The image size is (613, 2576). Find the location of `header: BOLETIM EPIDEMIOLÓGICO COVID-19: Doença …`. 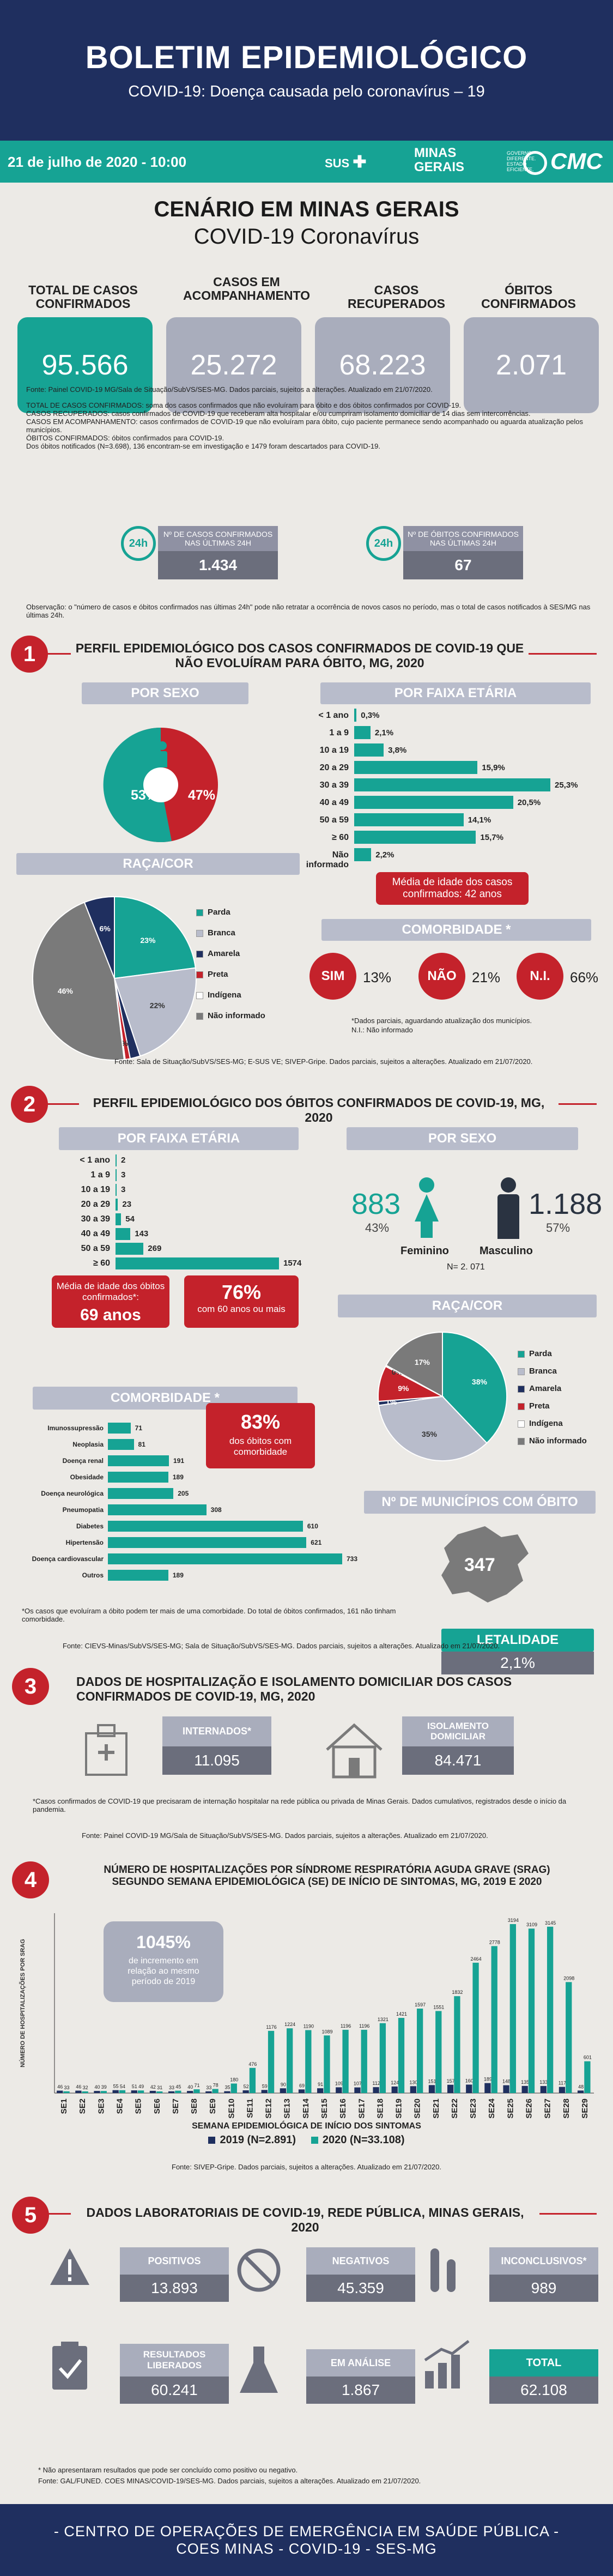

header: BOLETIM EPIDEMIOLÓGICO COVID-19: Doença … is located at coordinates (306, 70).